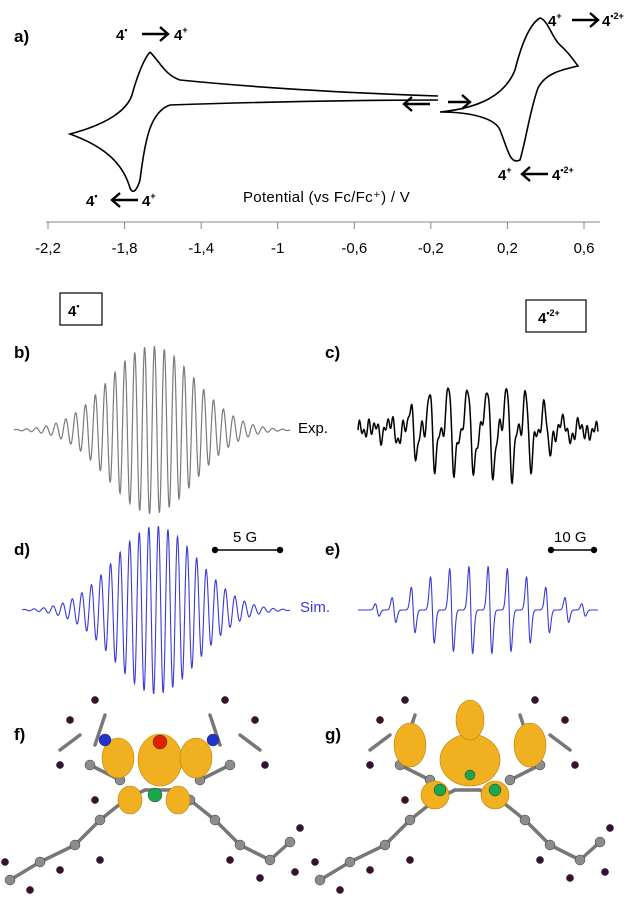 Image resolution: width=635 pixels, height=906 pixels. What do you see at coordinates (478, 610) in the screenshot?
I see `epr-spectrum-sim-right` at bounding box center [478, 610].